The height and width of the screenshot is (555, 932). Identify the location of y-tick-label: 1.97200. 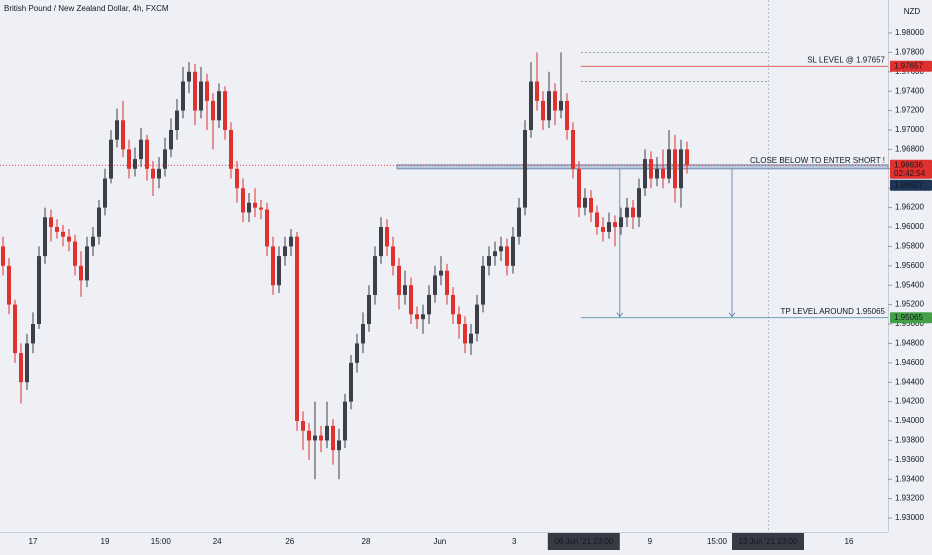
(909, 110).